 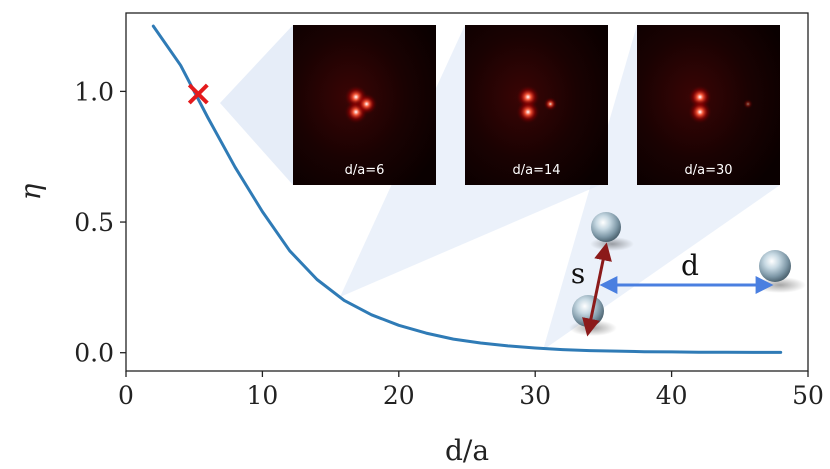 I want to click on sphere-right, so click(x=775, y=266).